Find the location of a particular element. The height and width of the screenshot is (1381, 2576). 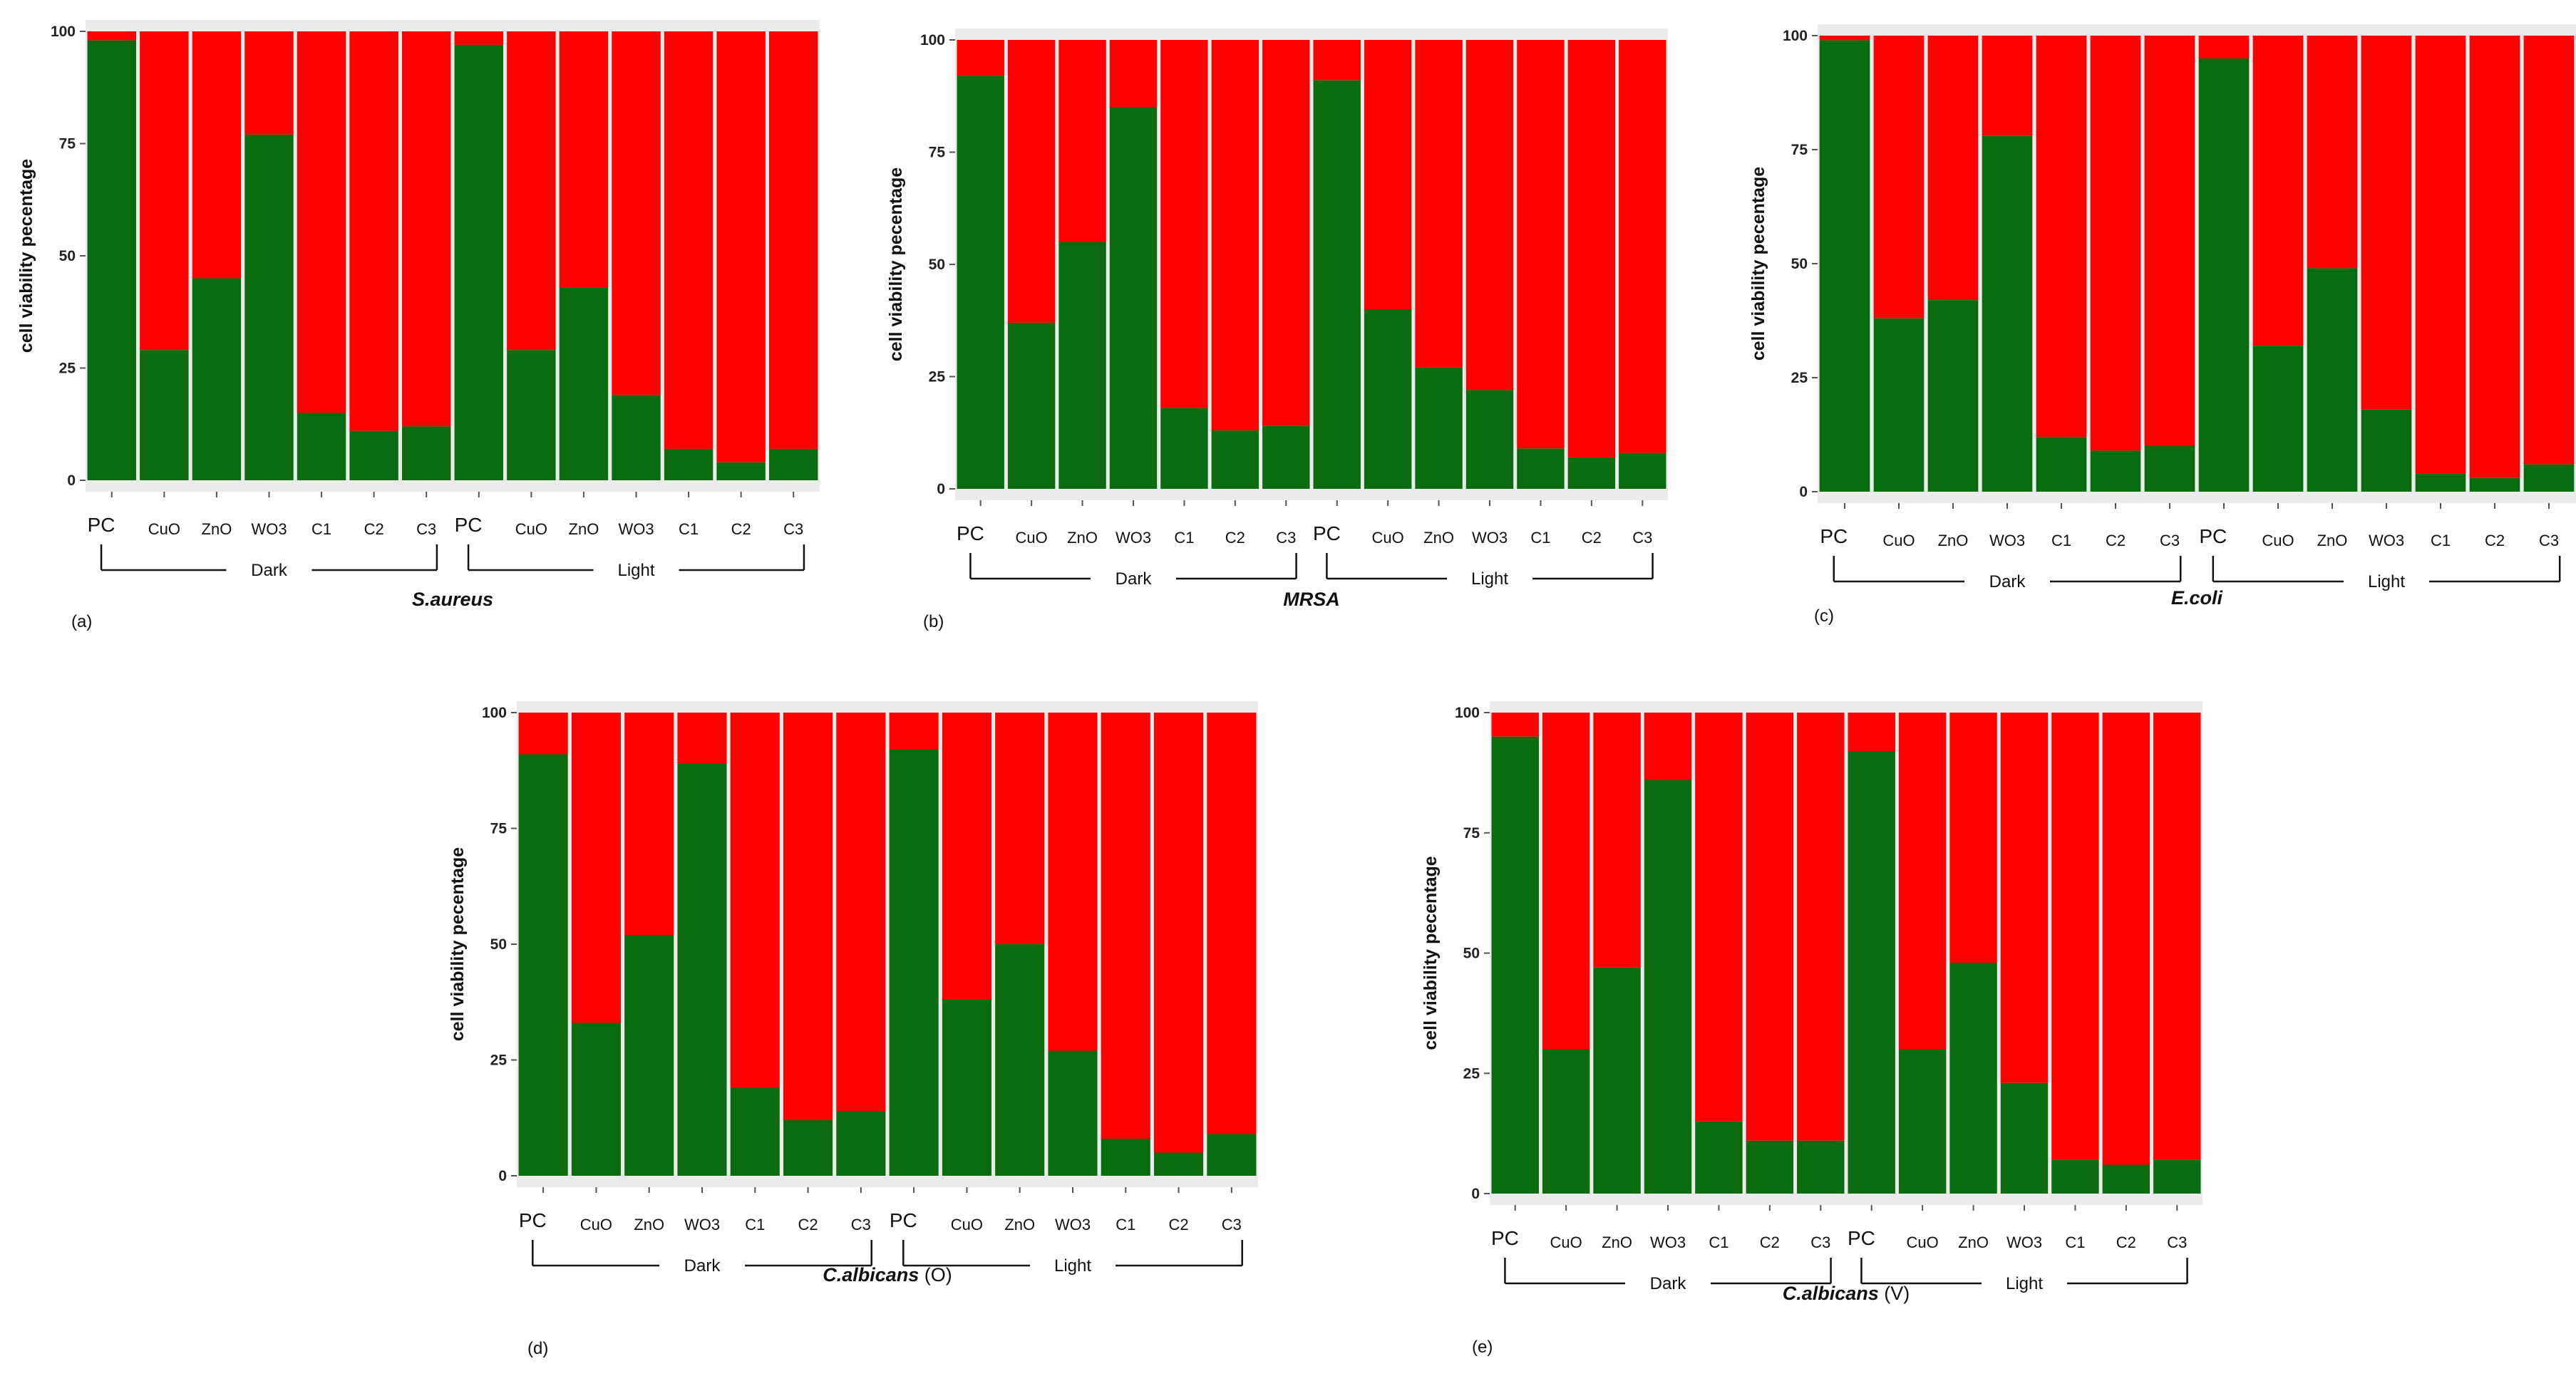

chart-title: MRSA is located at coordinates (1311, 599).